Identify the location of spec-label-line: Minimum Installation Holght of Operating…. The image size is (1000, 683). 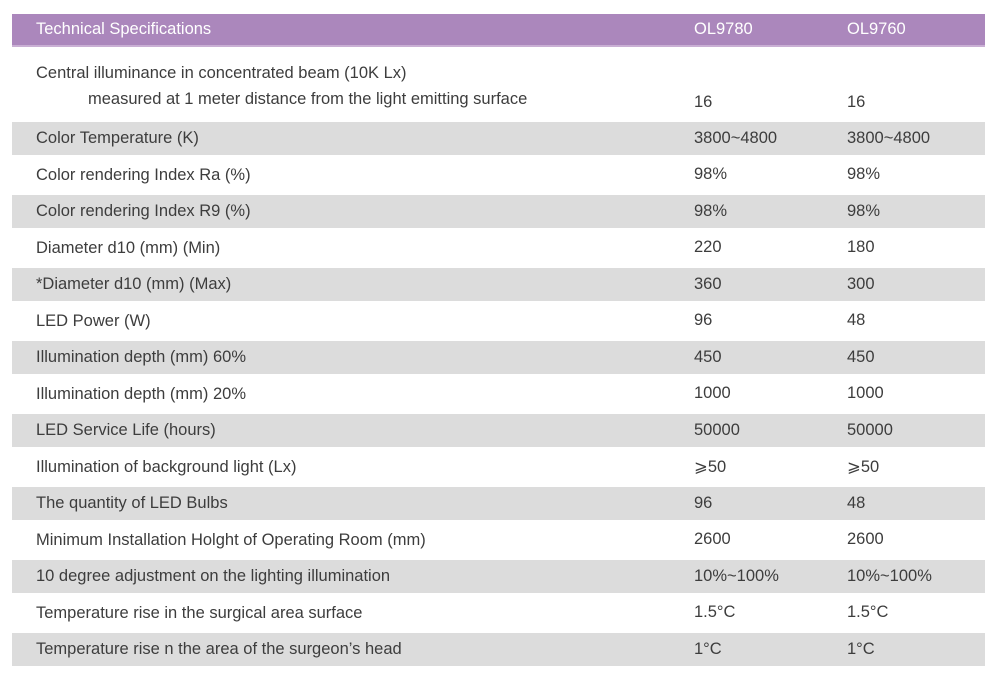
(231, 539).